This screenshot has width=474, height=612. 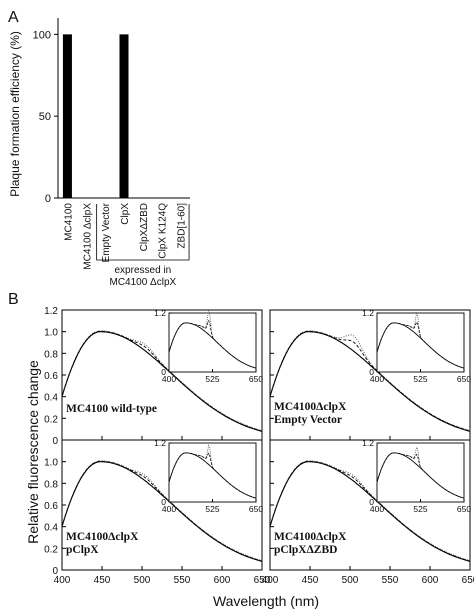 What do you see at coordinates (33, 452) in the screenshot?
I see `y-axis-title: Relative fluorescence change` at bounding box center [33, 452].